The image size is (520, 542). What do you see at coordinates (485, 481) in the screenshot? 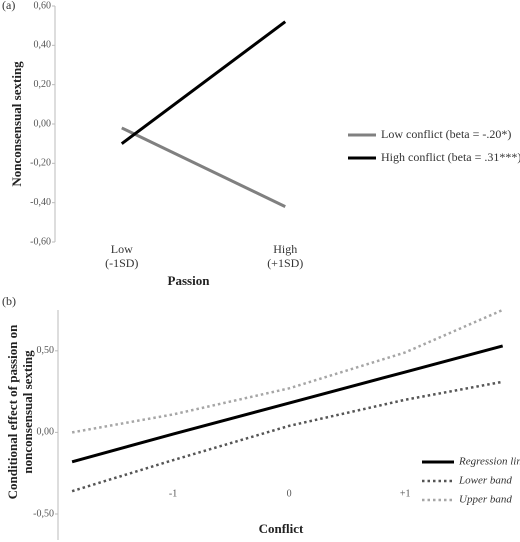
I see `legend-label: Lower band` at bounding box center [485, 481].